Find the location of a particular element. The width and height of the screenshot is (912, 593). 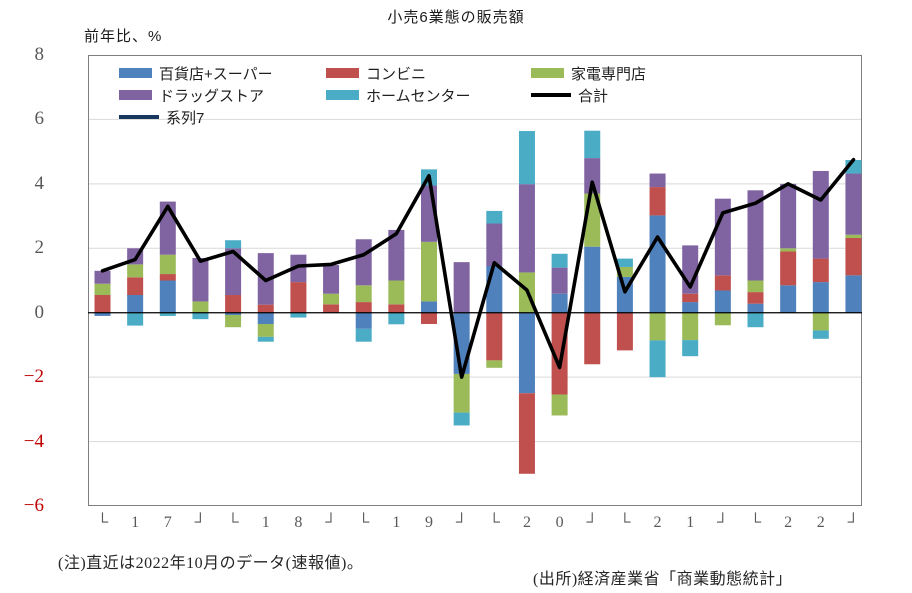

legend-row: 百貨店+スーパー コンビニ 家電専門店 is located at coordinates (475, 73).